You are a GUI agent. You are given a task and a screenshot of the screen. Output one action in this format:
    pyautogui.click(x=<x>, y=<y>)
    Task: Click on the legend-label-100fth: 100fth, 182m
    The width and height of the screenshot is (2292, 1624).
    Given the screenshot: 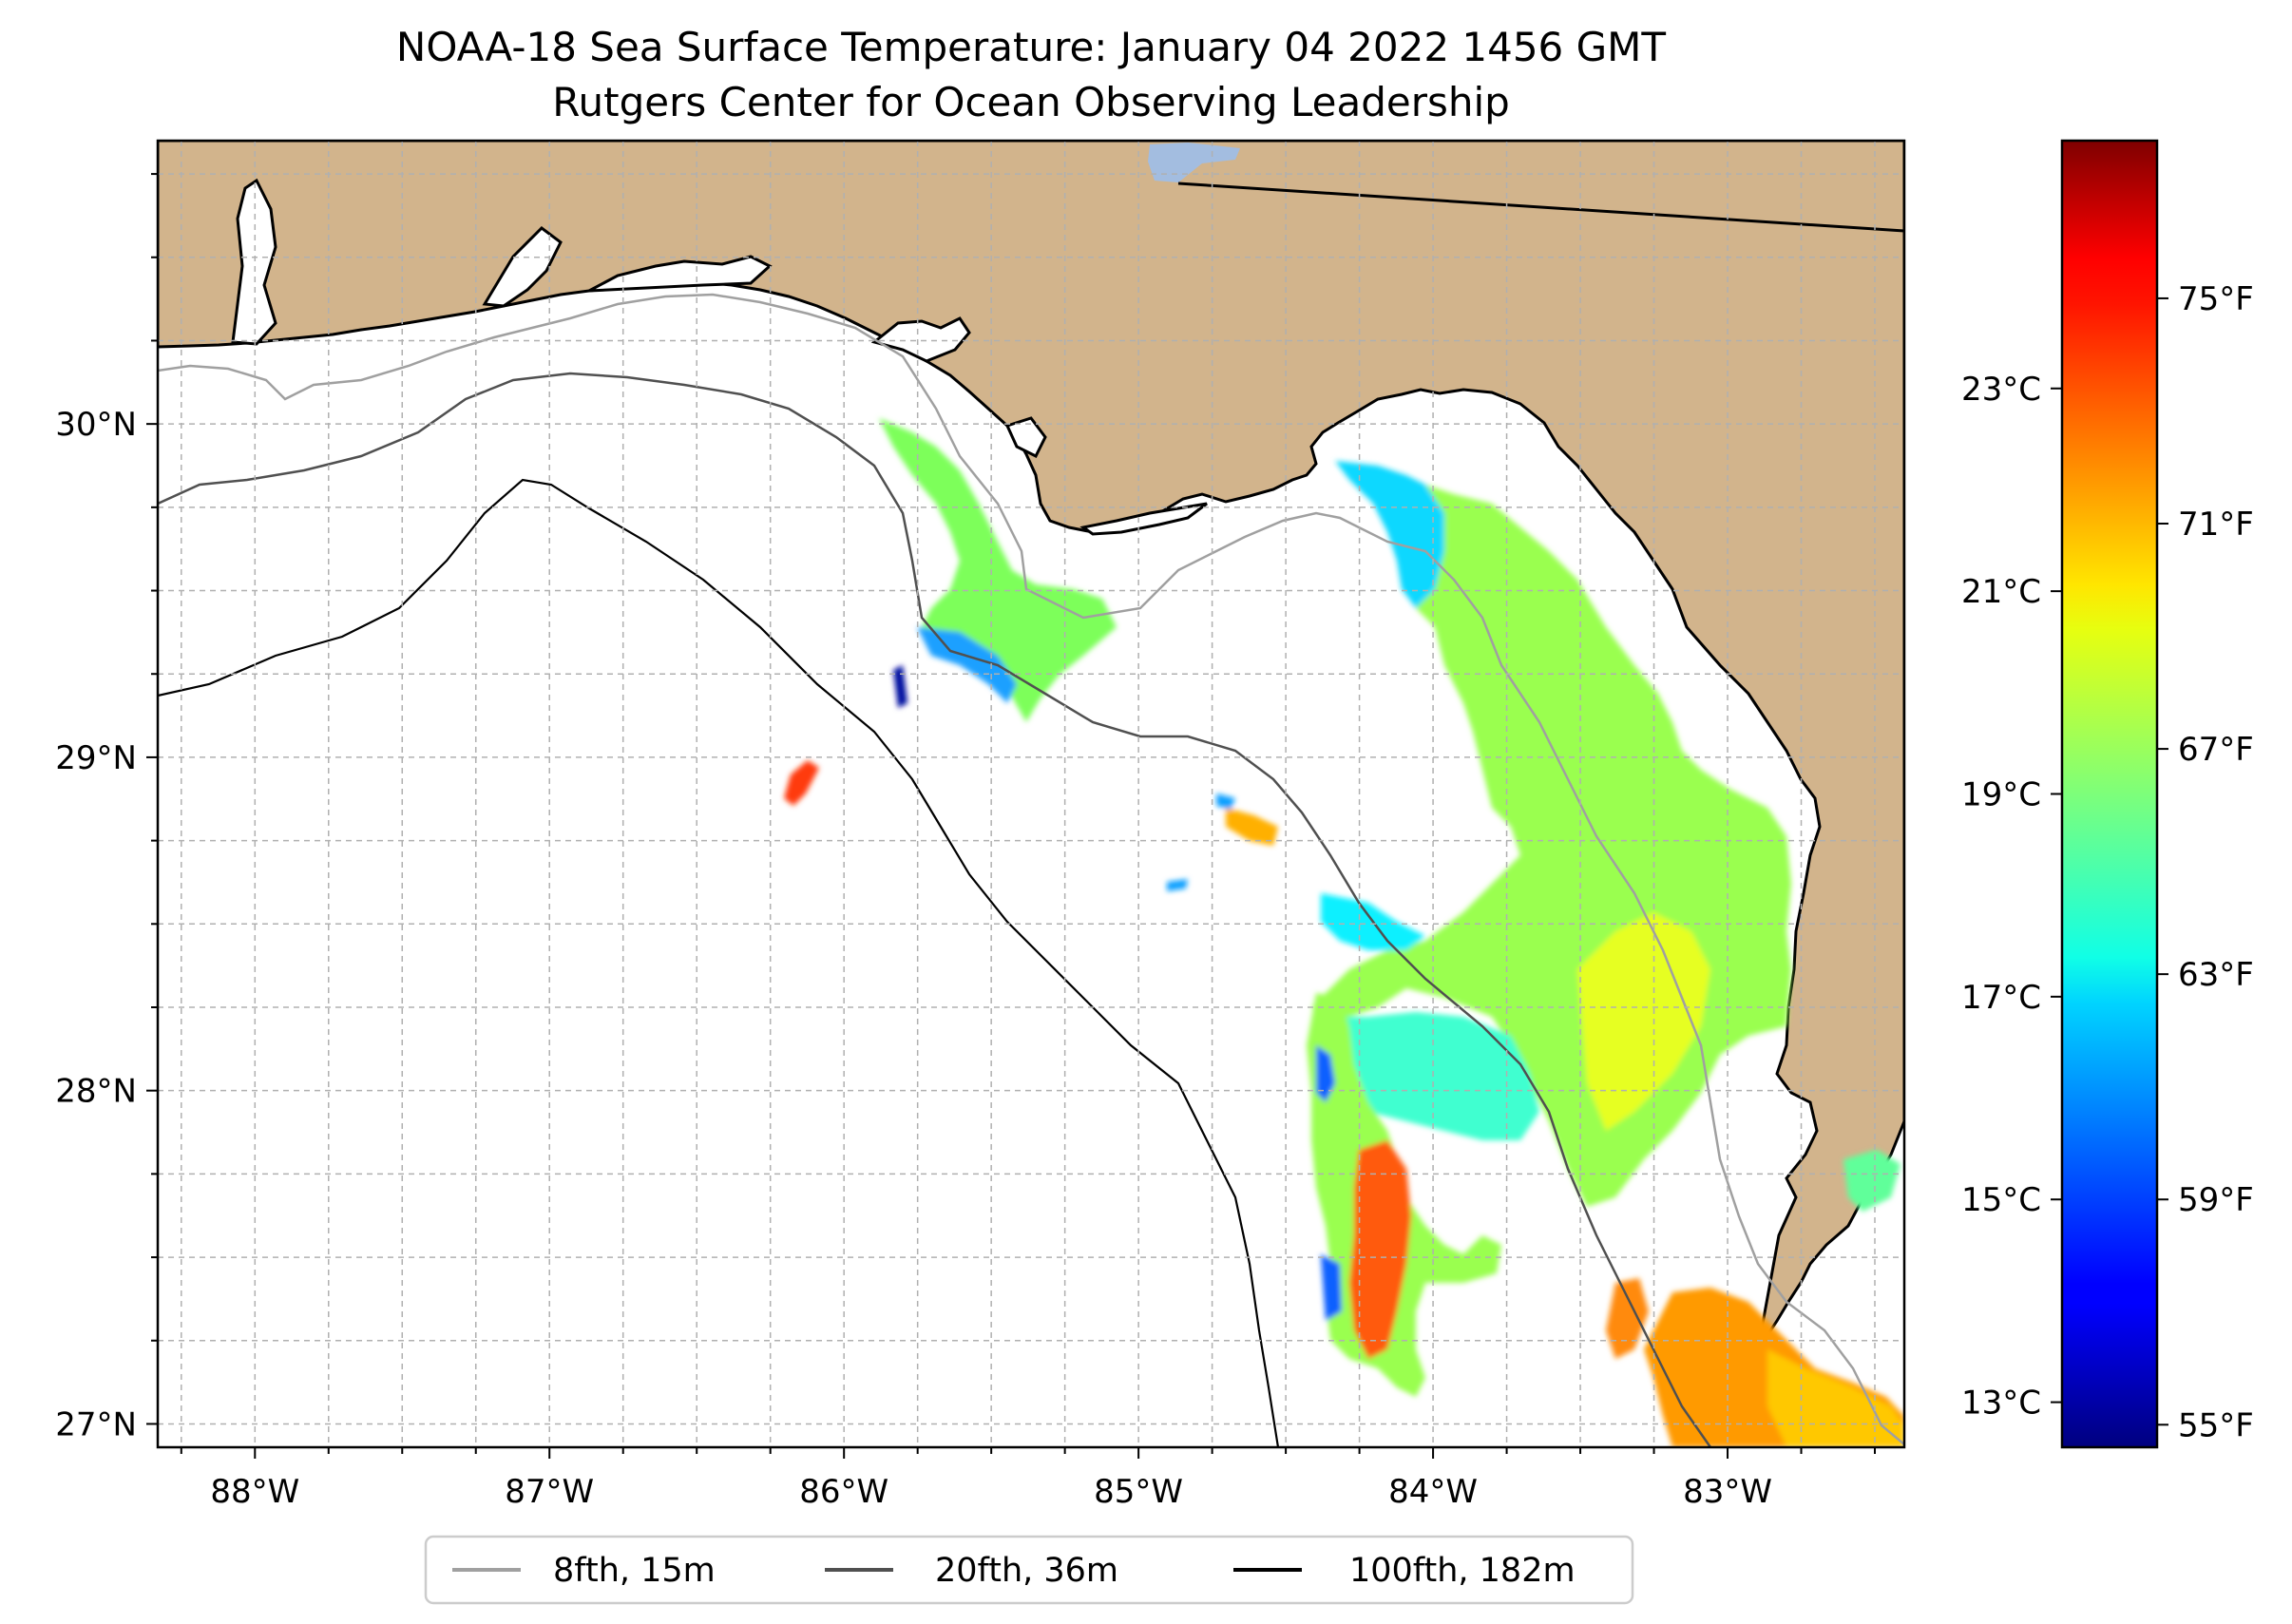 What is the action you would take?
    pyautogui.click(x=1462, y=1571)
    